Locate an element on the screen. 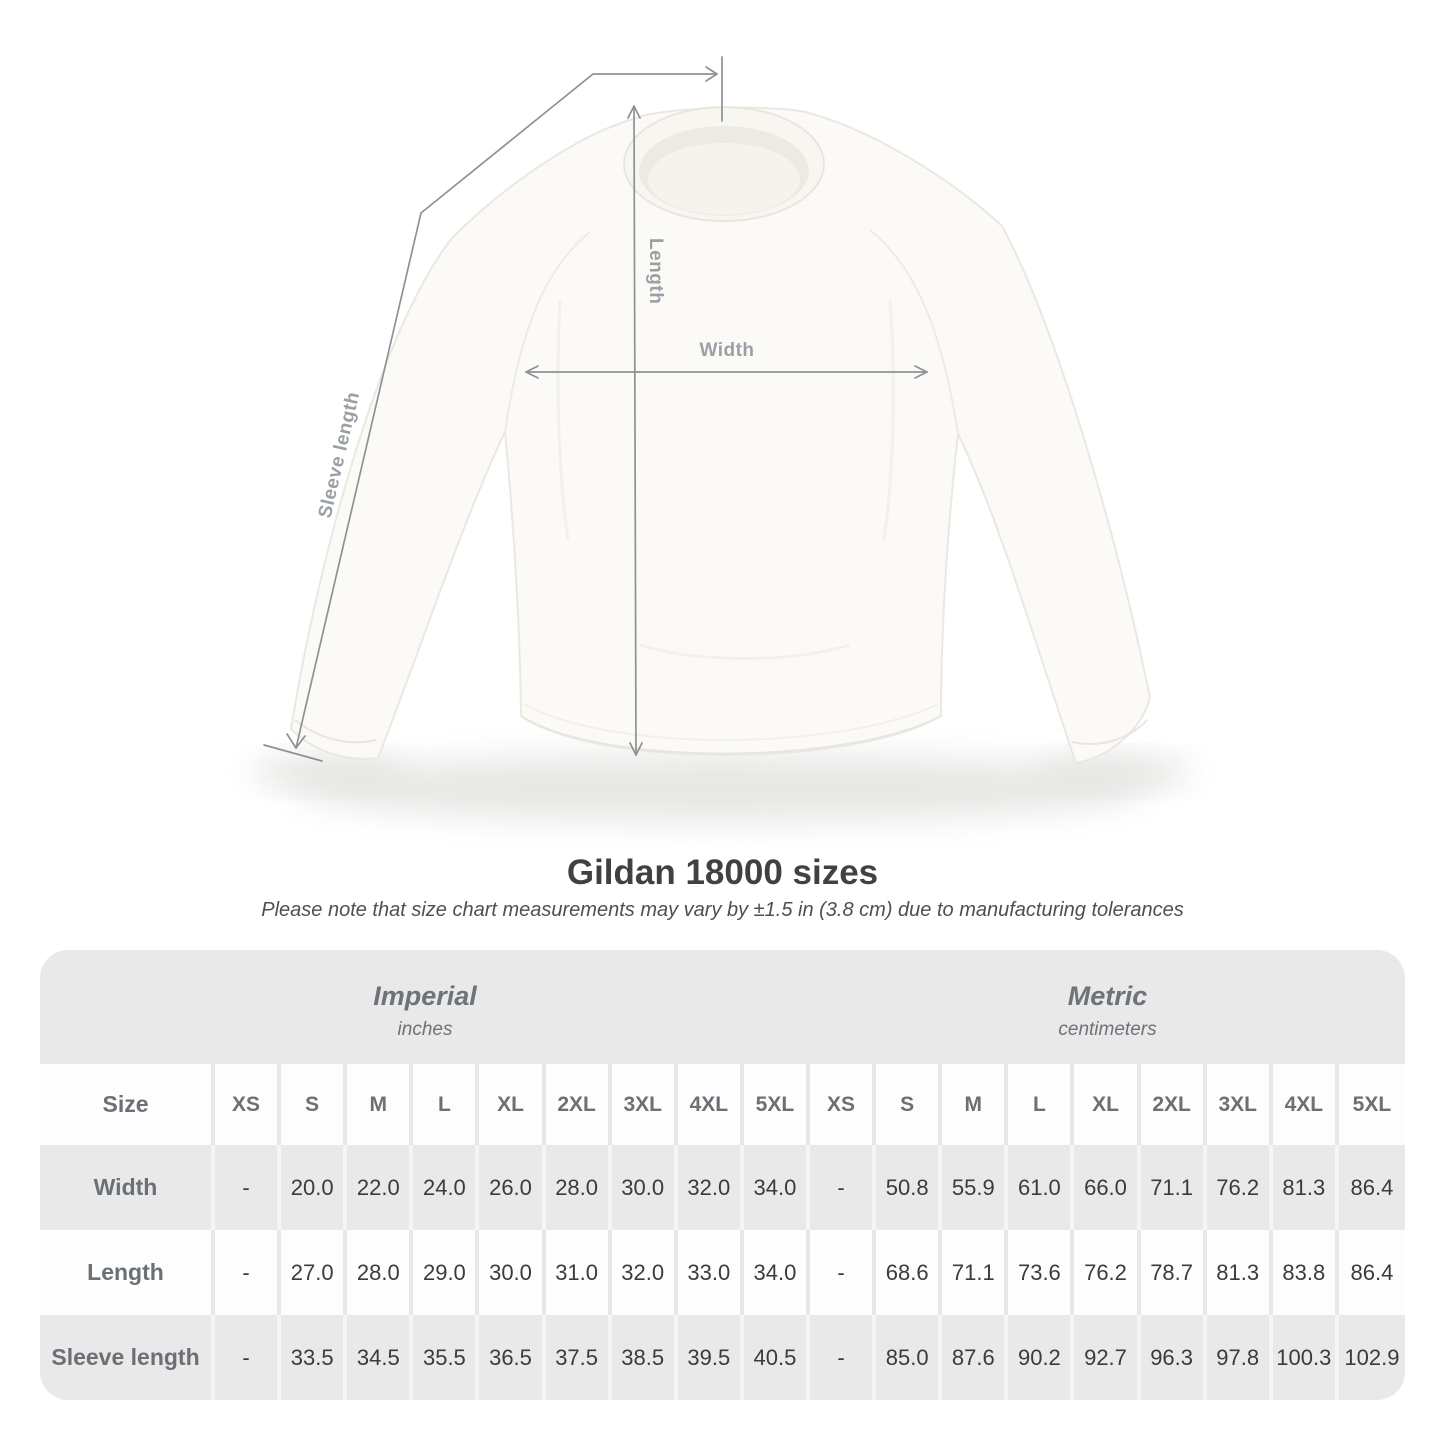  table-value: 87.6 is located at coordinates (975, 1357).